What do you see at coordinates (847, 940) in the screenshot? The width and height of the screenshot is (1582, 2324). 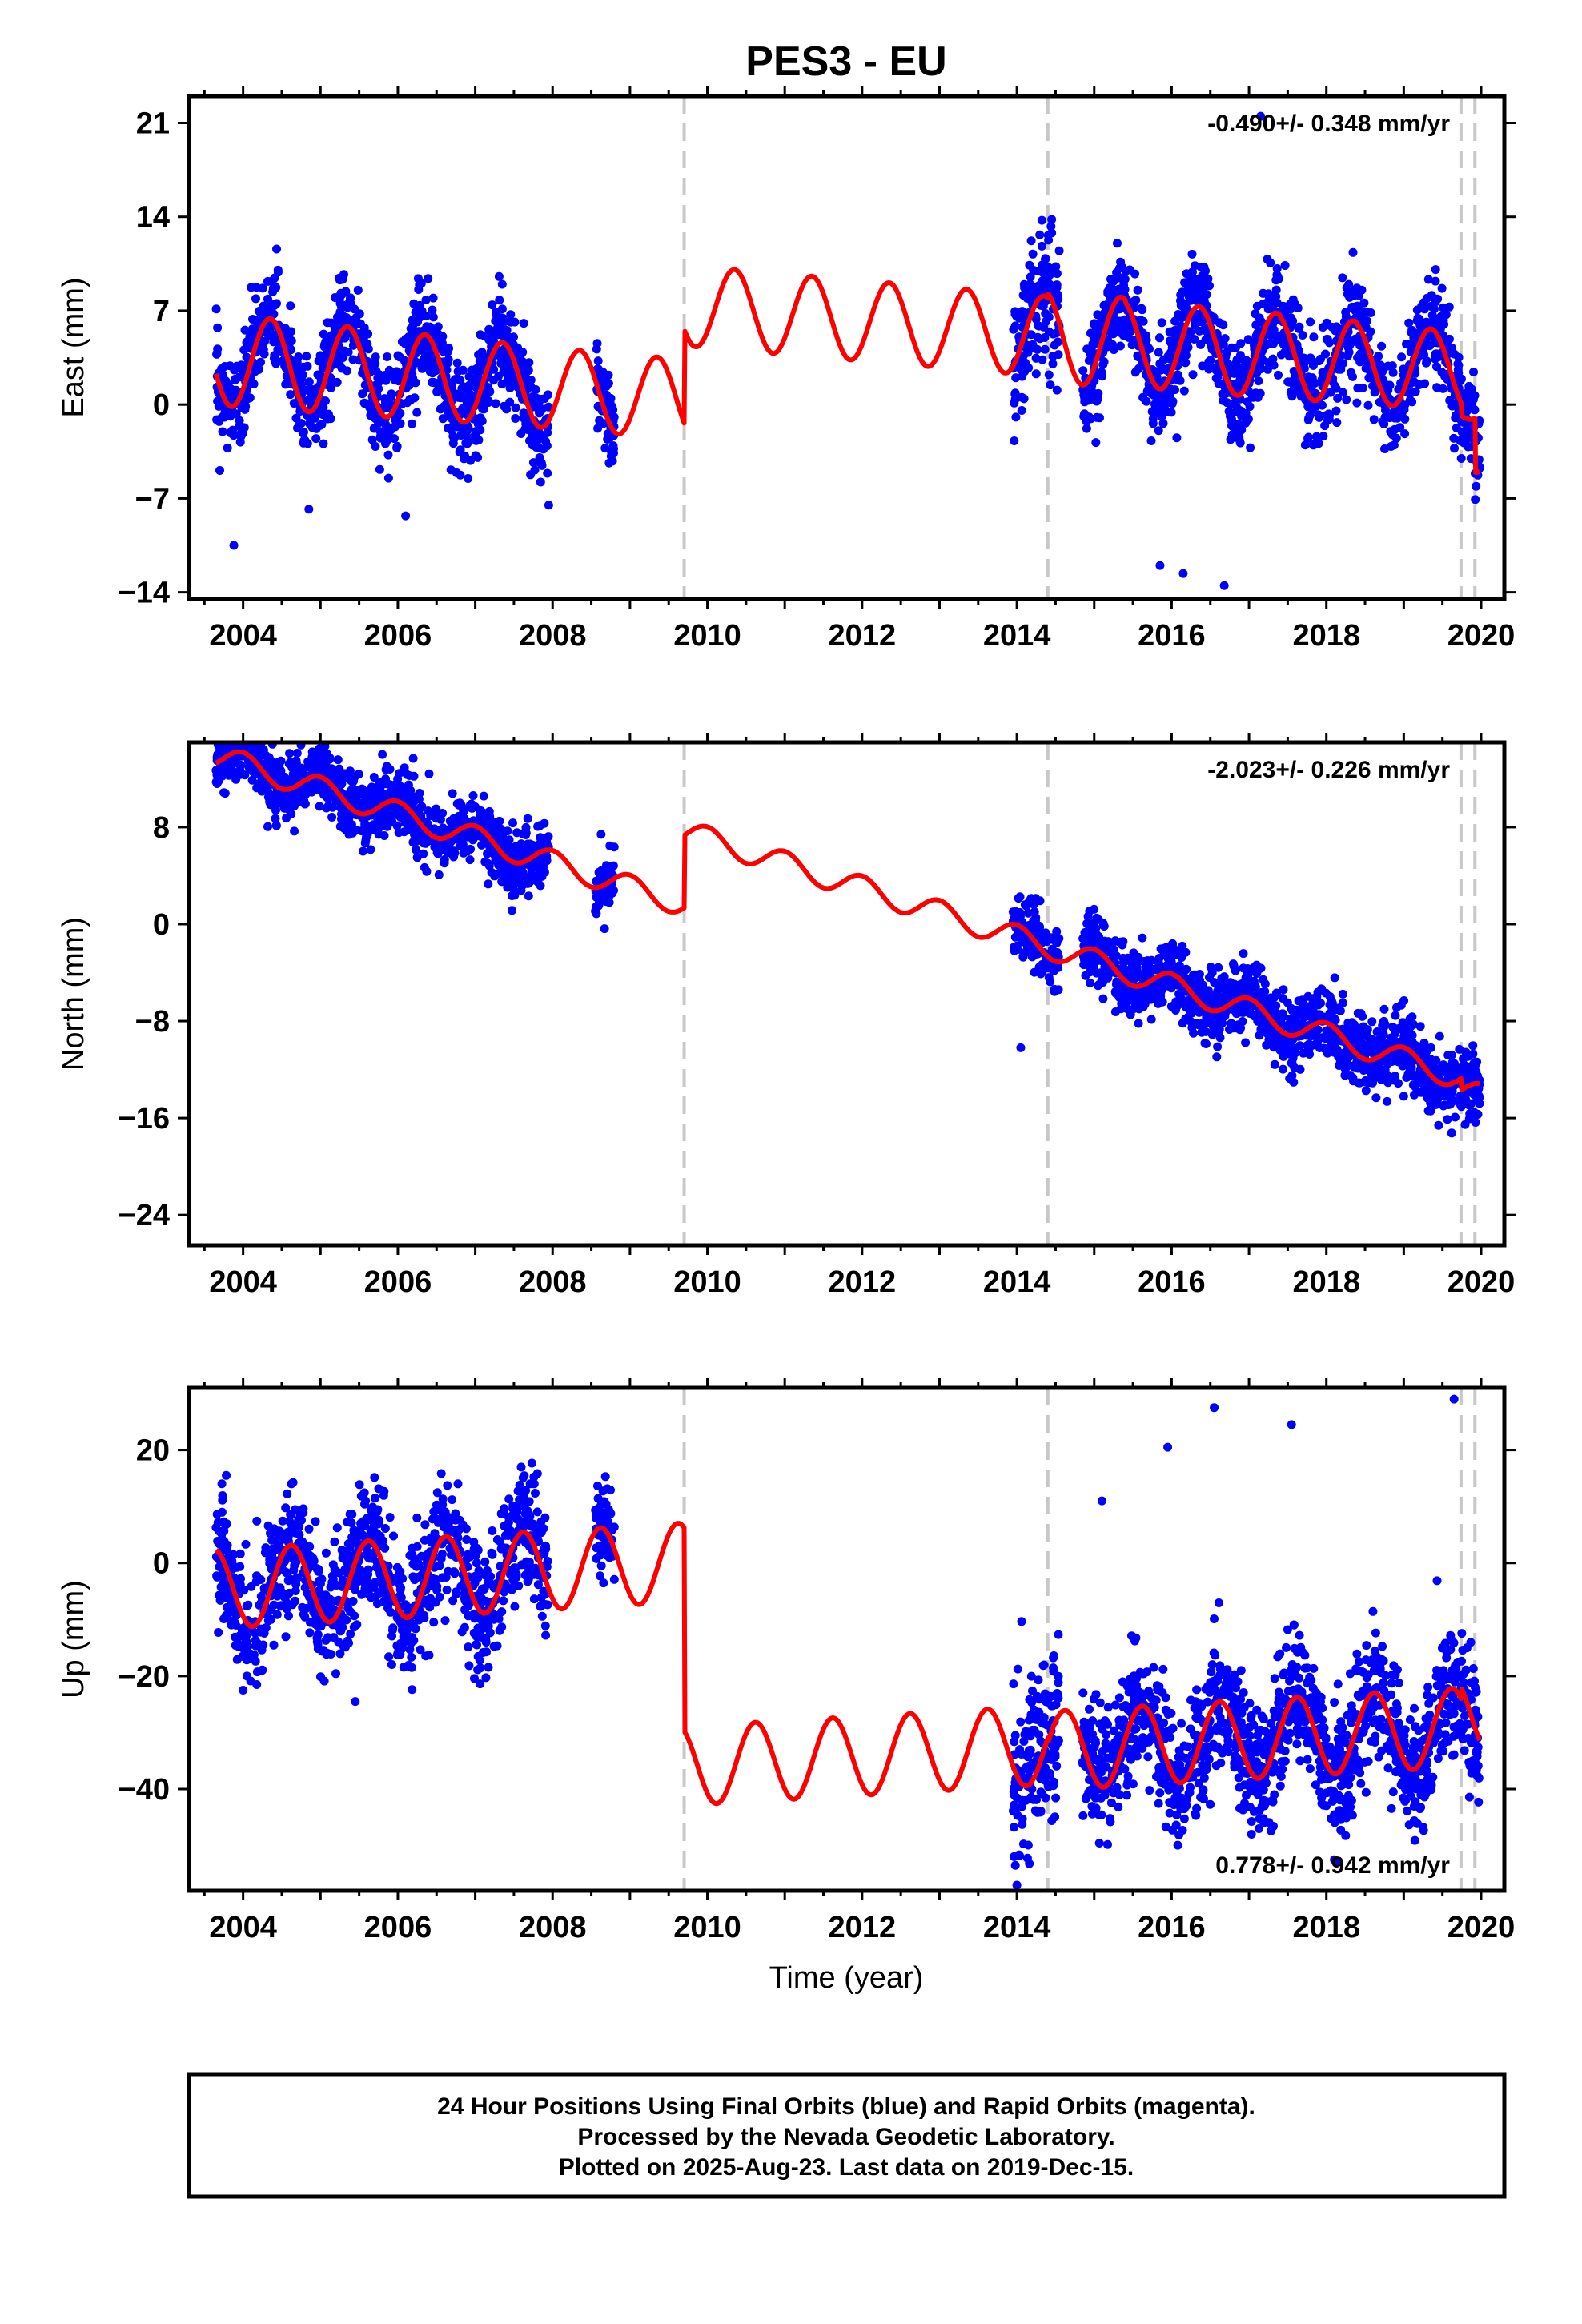 I see `north-data-points` at bounding box center [847, 940].